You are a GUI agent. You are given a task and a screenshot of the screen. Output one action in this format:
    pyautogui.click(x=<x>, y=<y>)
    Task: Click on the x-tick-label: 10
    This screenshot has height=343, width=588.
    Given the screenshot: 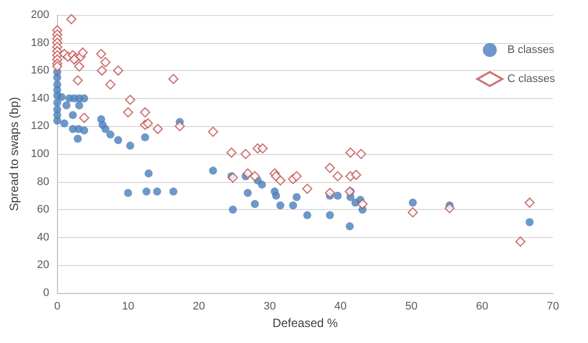 What is the action you would take?
    pyautogui.click(x=128, y=306)
    